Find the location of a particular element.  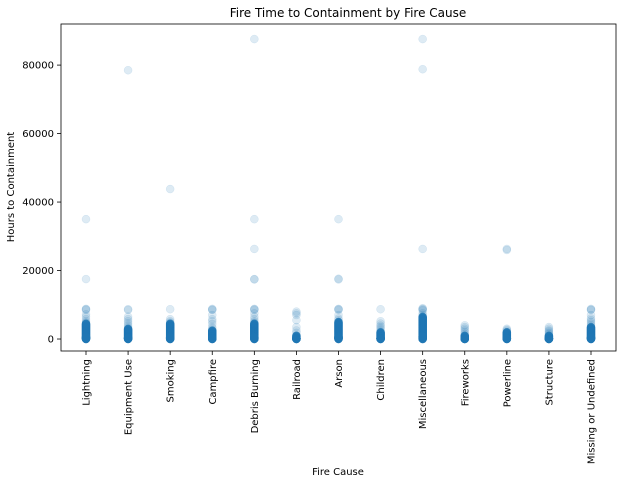

chart-title: Fire Time to Containment by Fire Cause is located at coordinates (348, 13).